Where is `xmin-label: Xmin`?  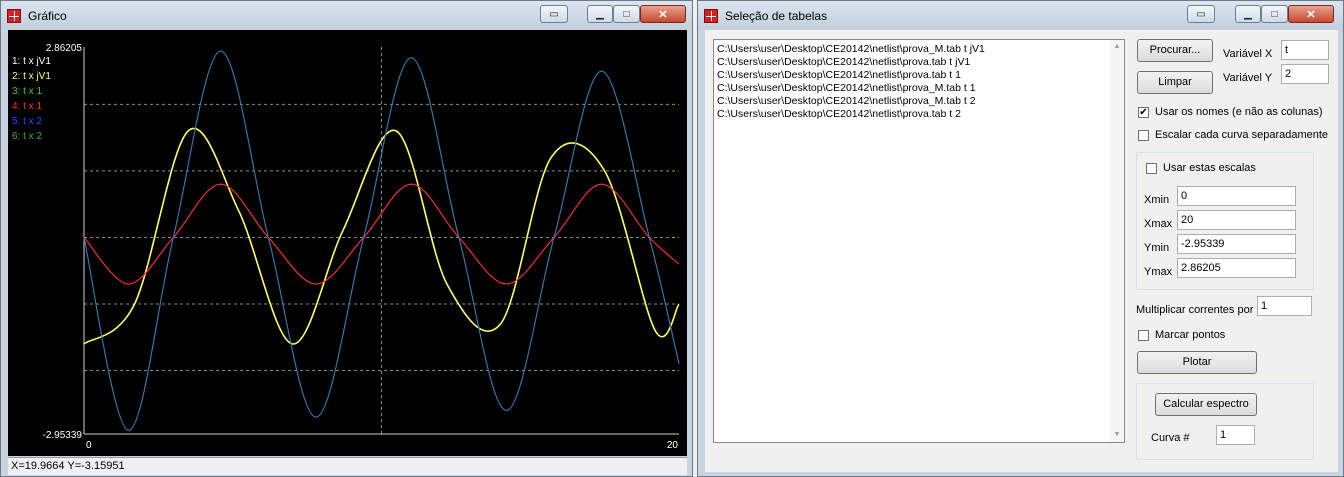
xmin-label: Xmin is located at coordinates (1157, 200).